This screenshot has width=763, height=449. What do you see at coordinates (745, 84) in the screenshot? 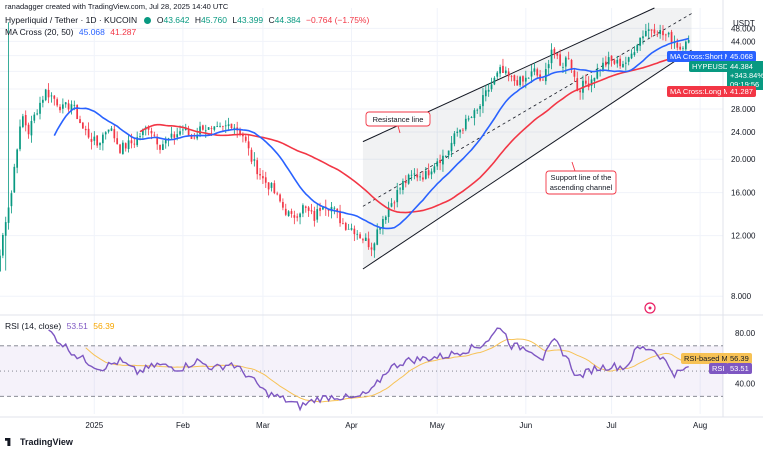
I see `bar-countdown: 09:19:56` at bounding box center [745, 84].